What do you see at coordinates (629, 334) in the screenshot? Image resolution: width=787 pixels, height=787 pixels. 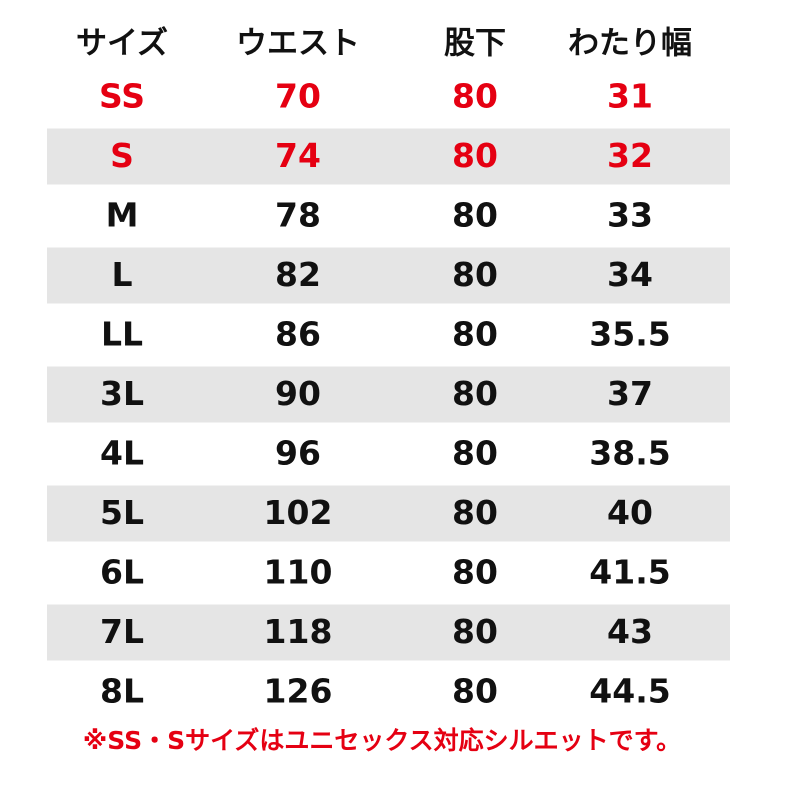 I see `table-cell: 35.5` at bounding box center [629, 334].